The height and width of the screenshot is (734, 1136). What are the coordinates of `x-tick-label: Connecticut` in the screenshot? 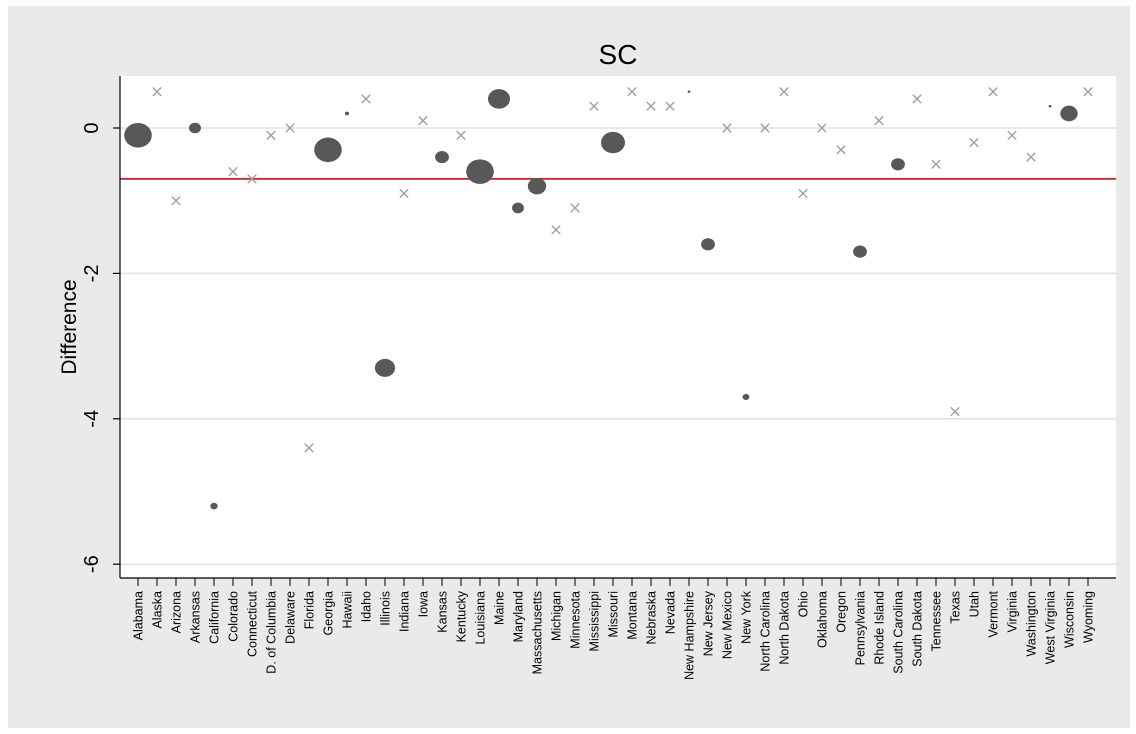 It's located at (253, 623).